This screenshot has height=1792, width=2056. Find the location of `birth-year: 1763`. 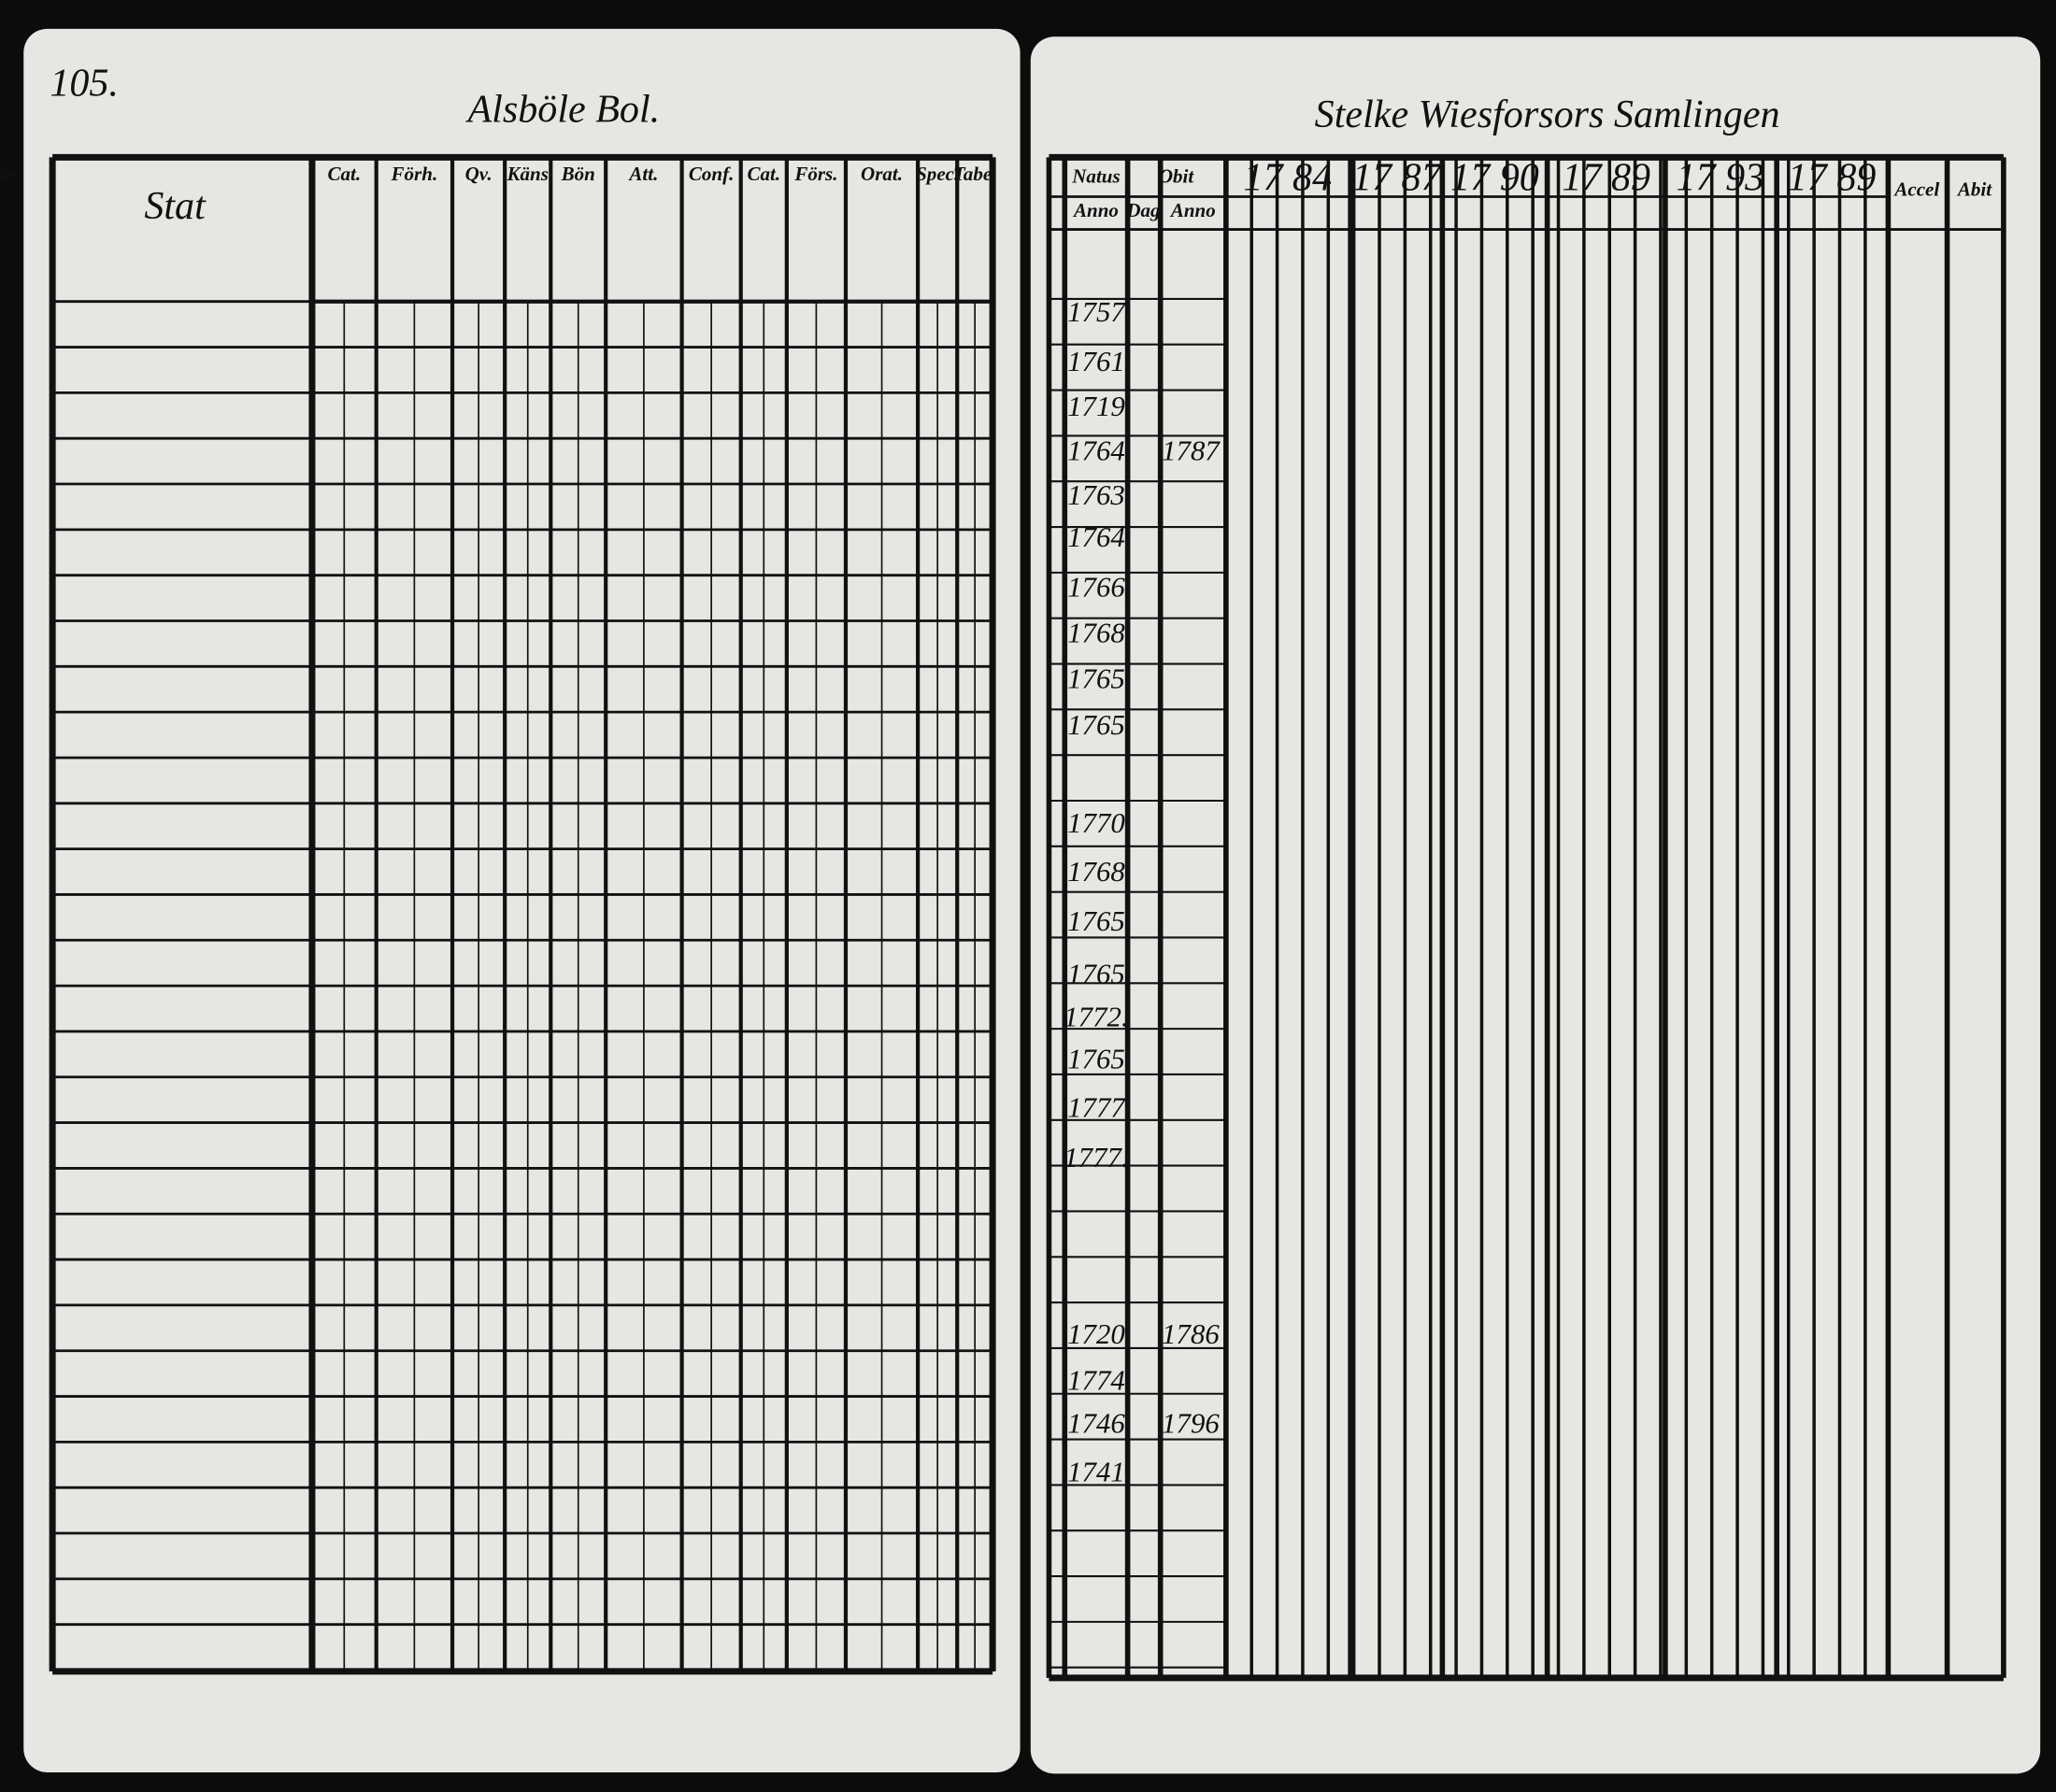

birth-year: 1763 is located at coordinates (1096, 495).